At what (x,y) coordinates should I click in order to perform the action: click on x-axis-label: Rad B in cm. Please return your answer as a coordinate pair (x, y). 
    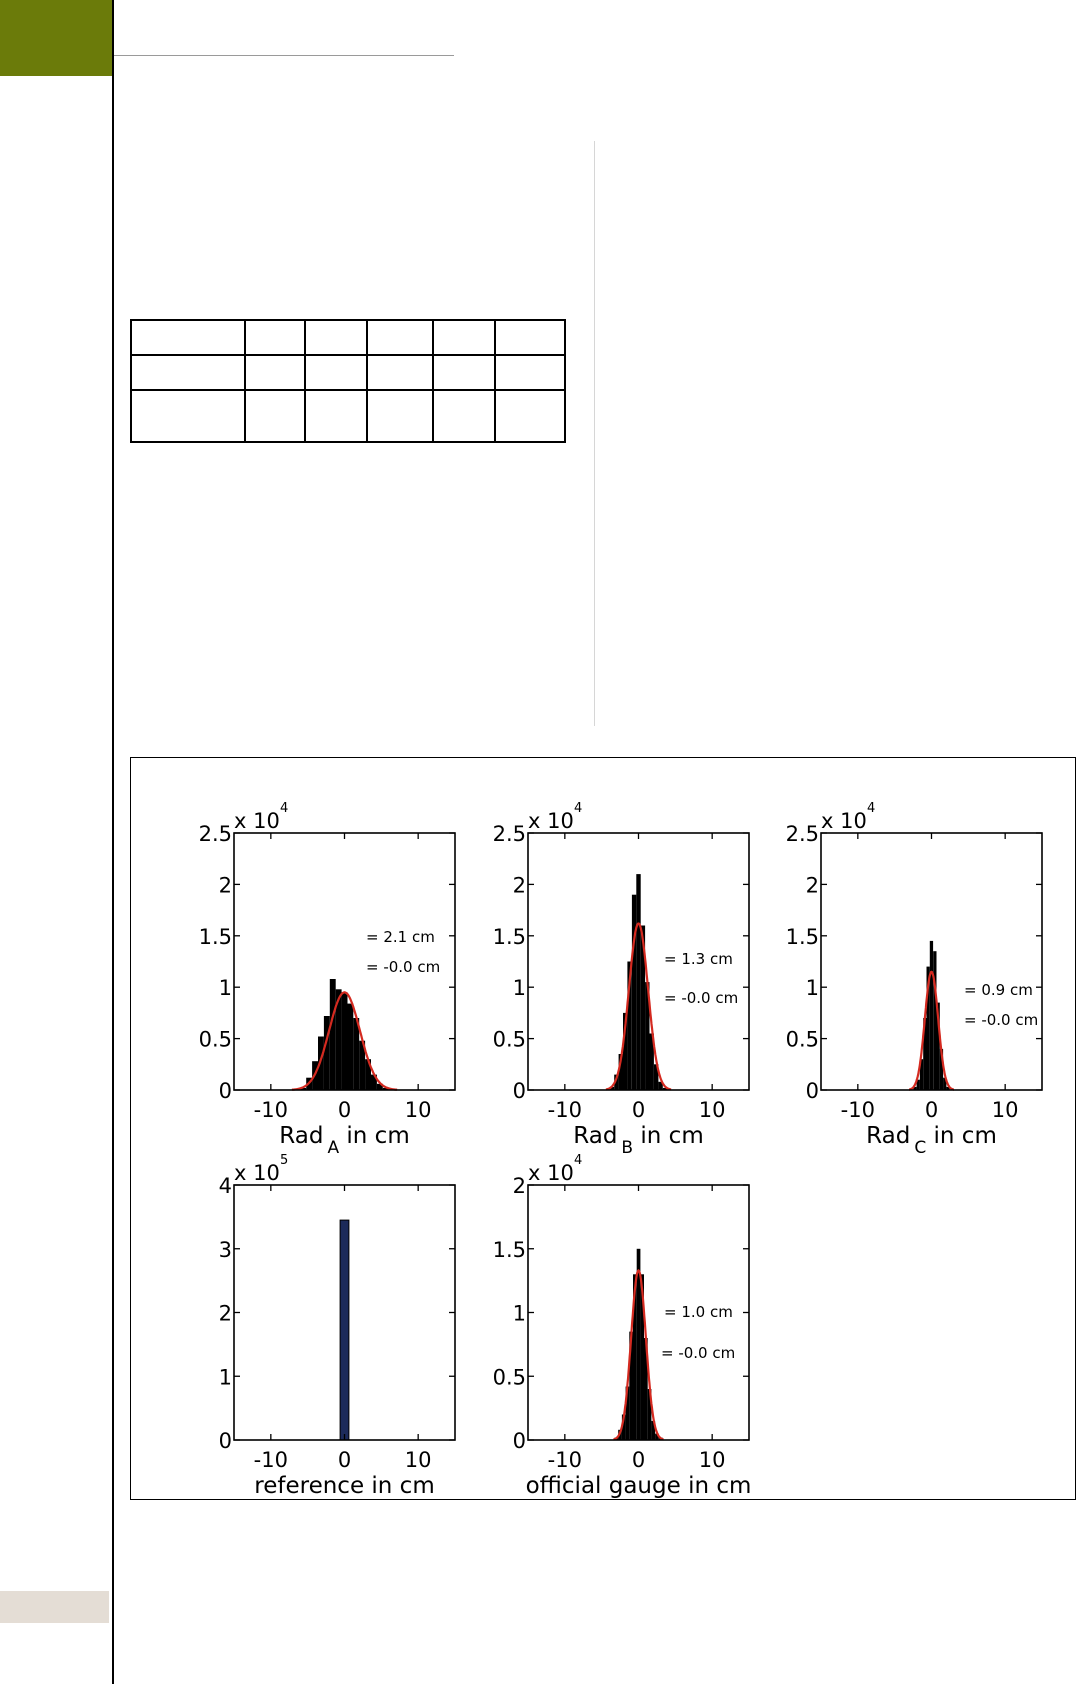
    Looking at the image, I should click on (638, 1140).